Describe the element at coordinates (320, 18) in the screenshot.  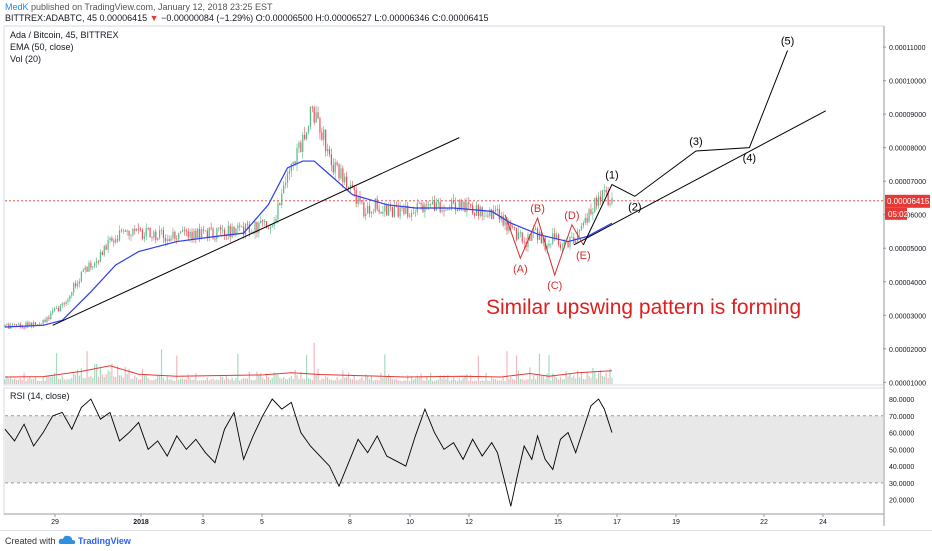
I see `high-label: H:` at that location.